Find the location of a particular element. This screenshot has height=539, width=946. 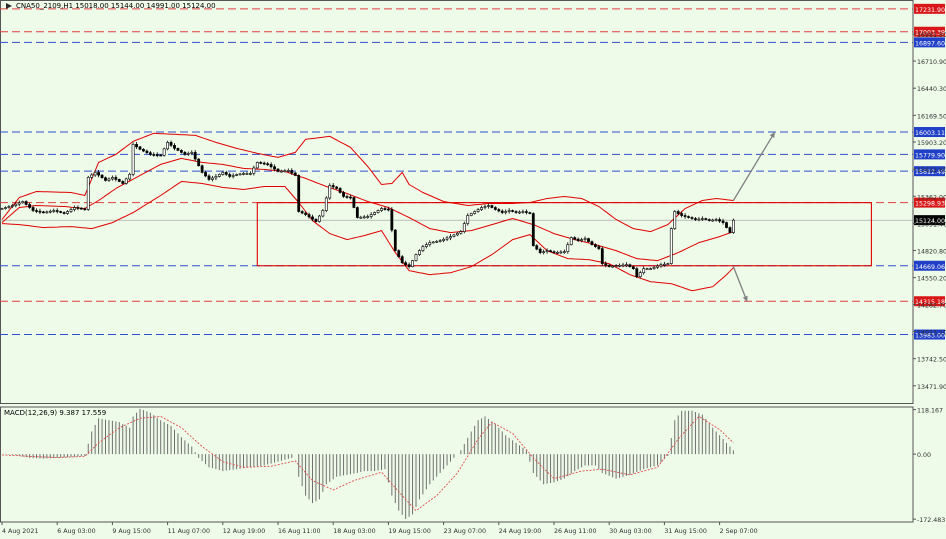

range-box is located at coordinates (564, 234).